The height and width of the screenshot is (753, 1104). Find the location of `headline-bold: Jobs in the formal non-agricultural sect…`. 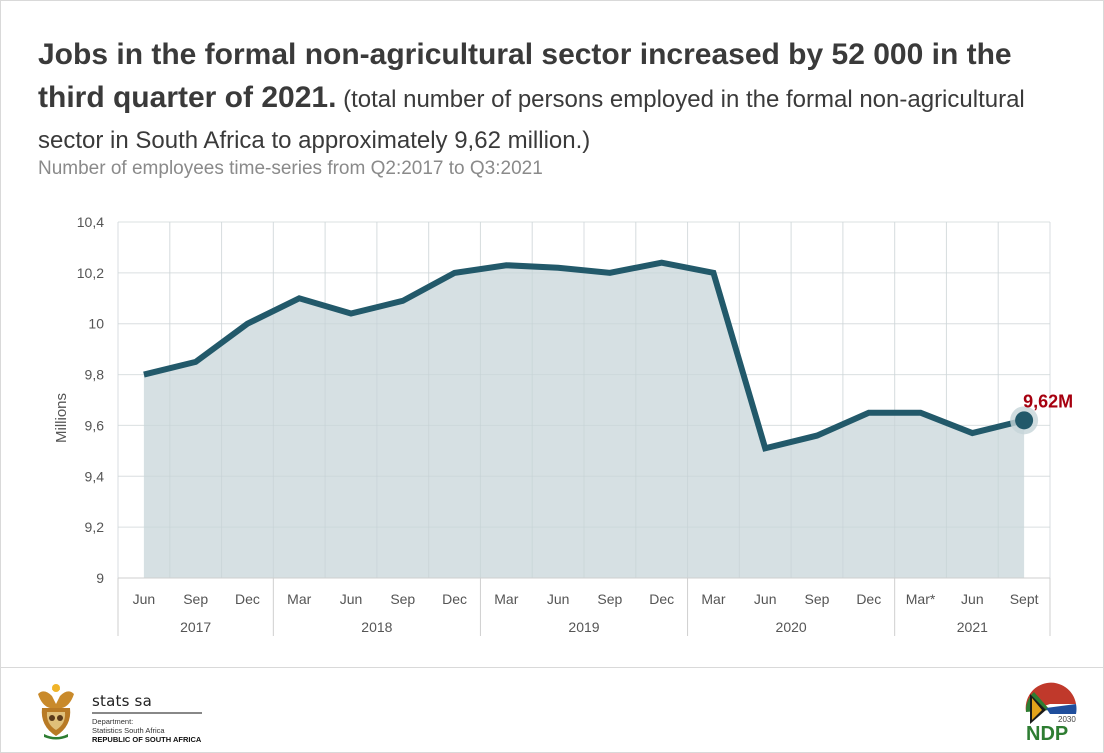

headline-bold: Jobs in the formal non-agricultural sect… is located at coordinates (525, 76).